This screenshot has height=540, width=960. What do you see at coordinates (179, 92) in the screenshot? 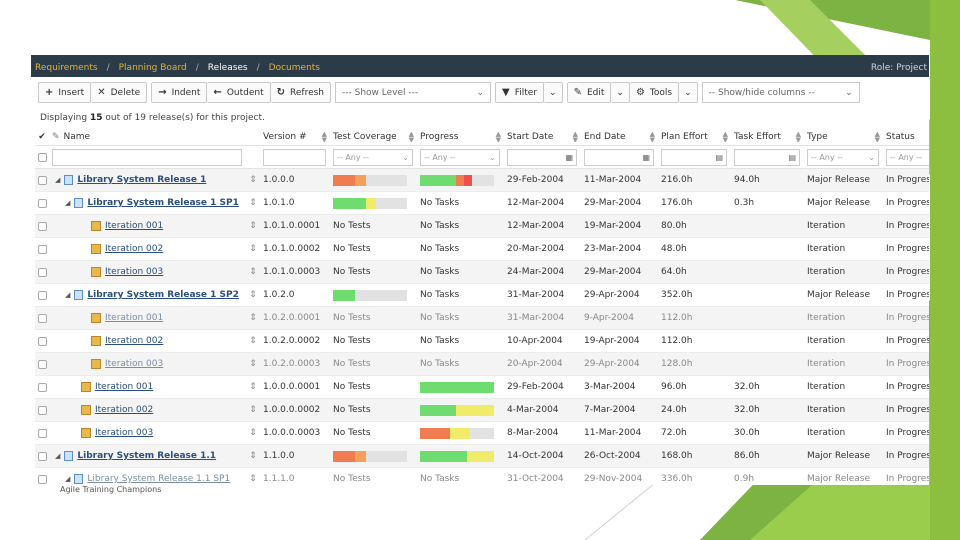
I see `indent-button: → Indent` at bounding box center [179, 92].